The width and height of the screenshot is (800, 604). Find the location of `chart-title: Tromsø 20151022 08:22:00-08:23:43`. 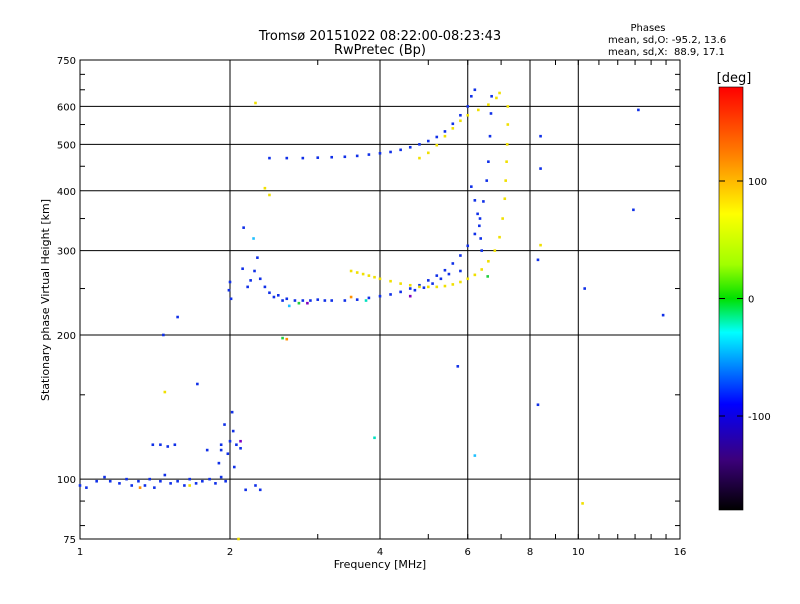

chart-title: Tromsø 20151022 08:22:00-08:23:43 is located at coordinates (379, 36).